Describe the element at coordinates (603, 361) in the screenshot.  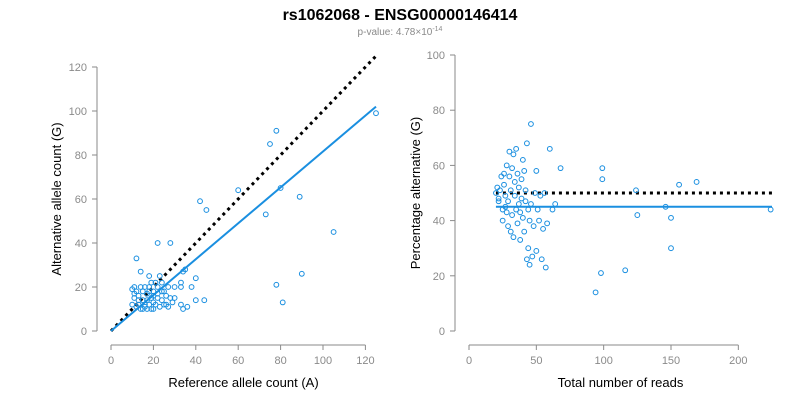
I see `x-tick-label: 100` at that location.